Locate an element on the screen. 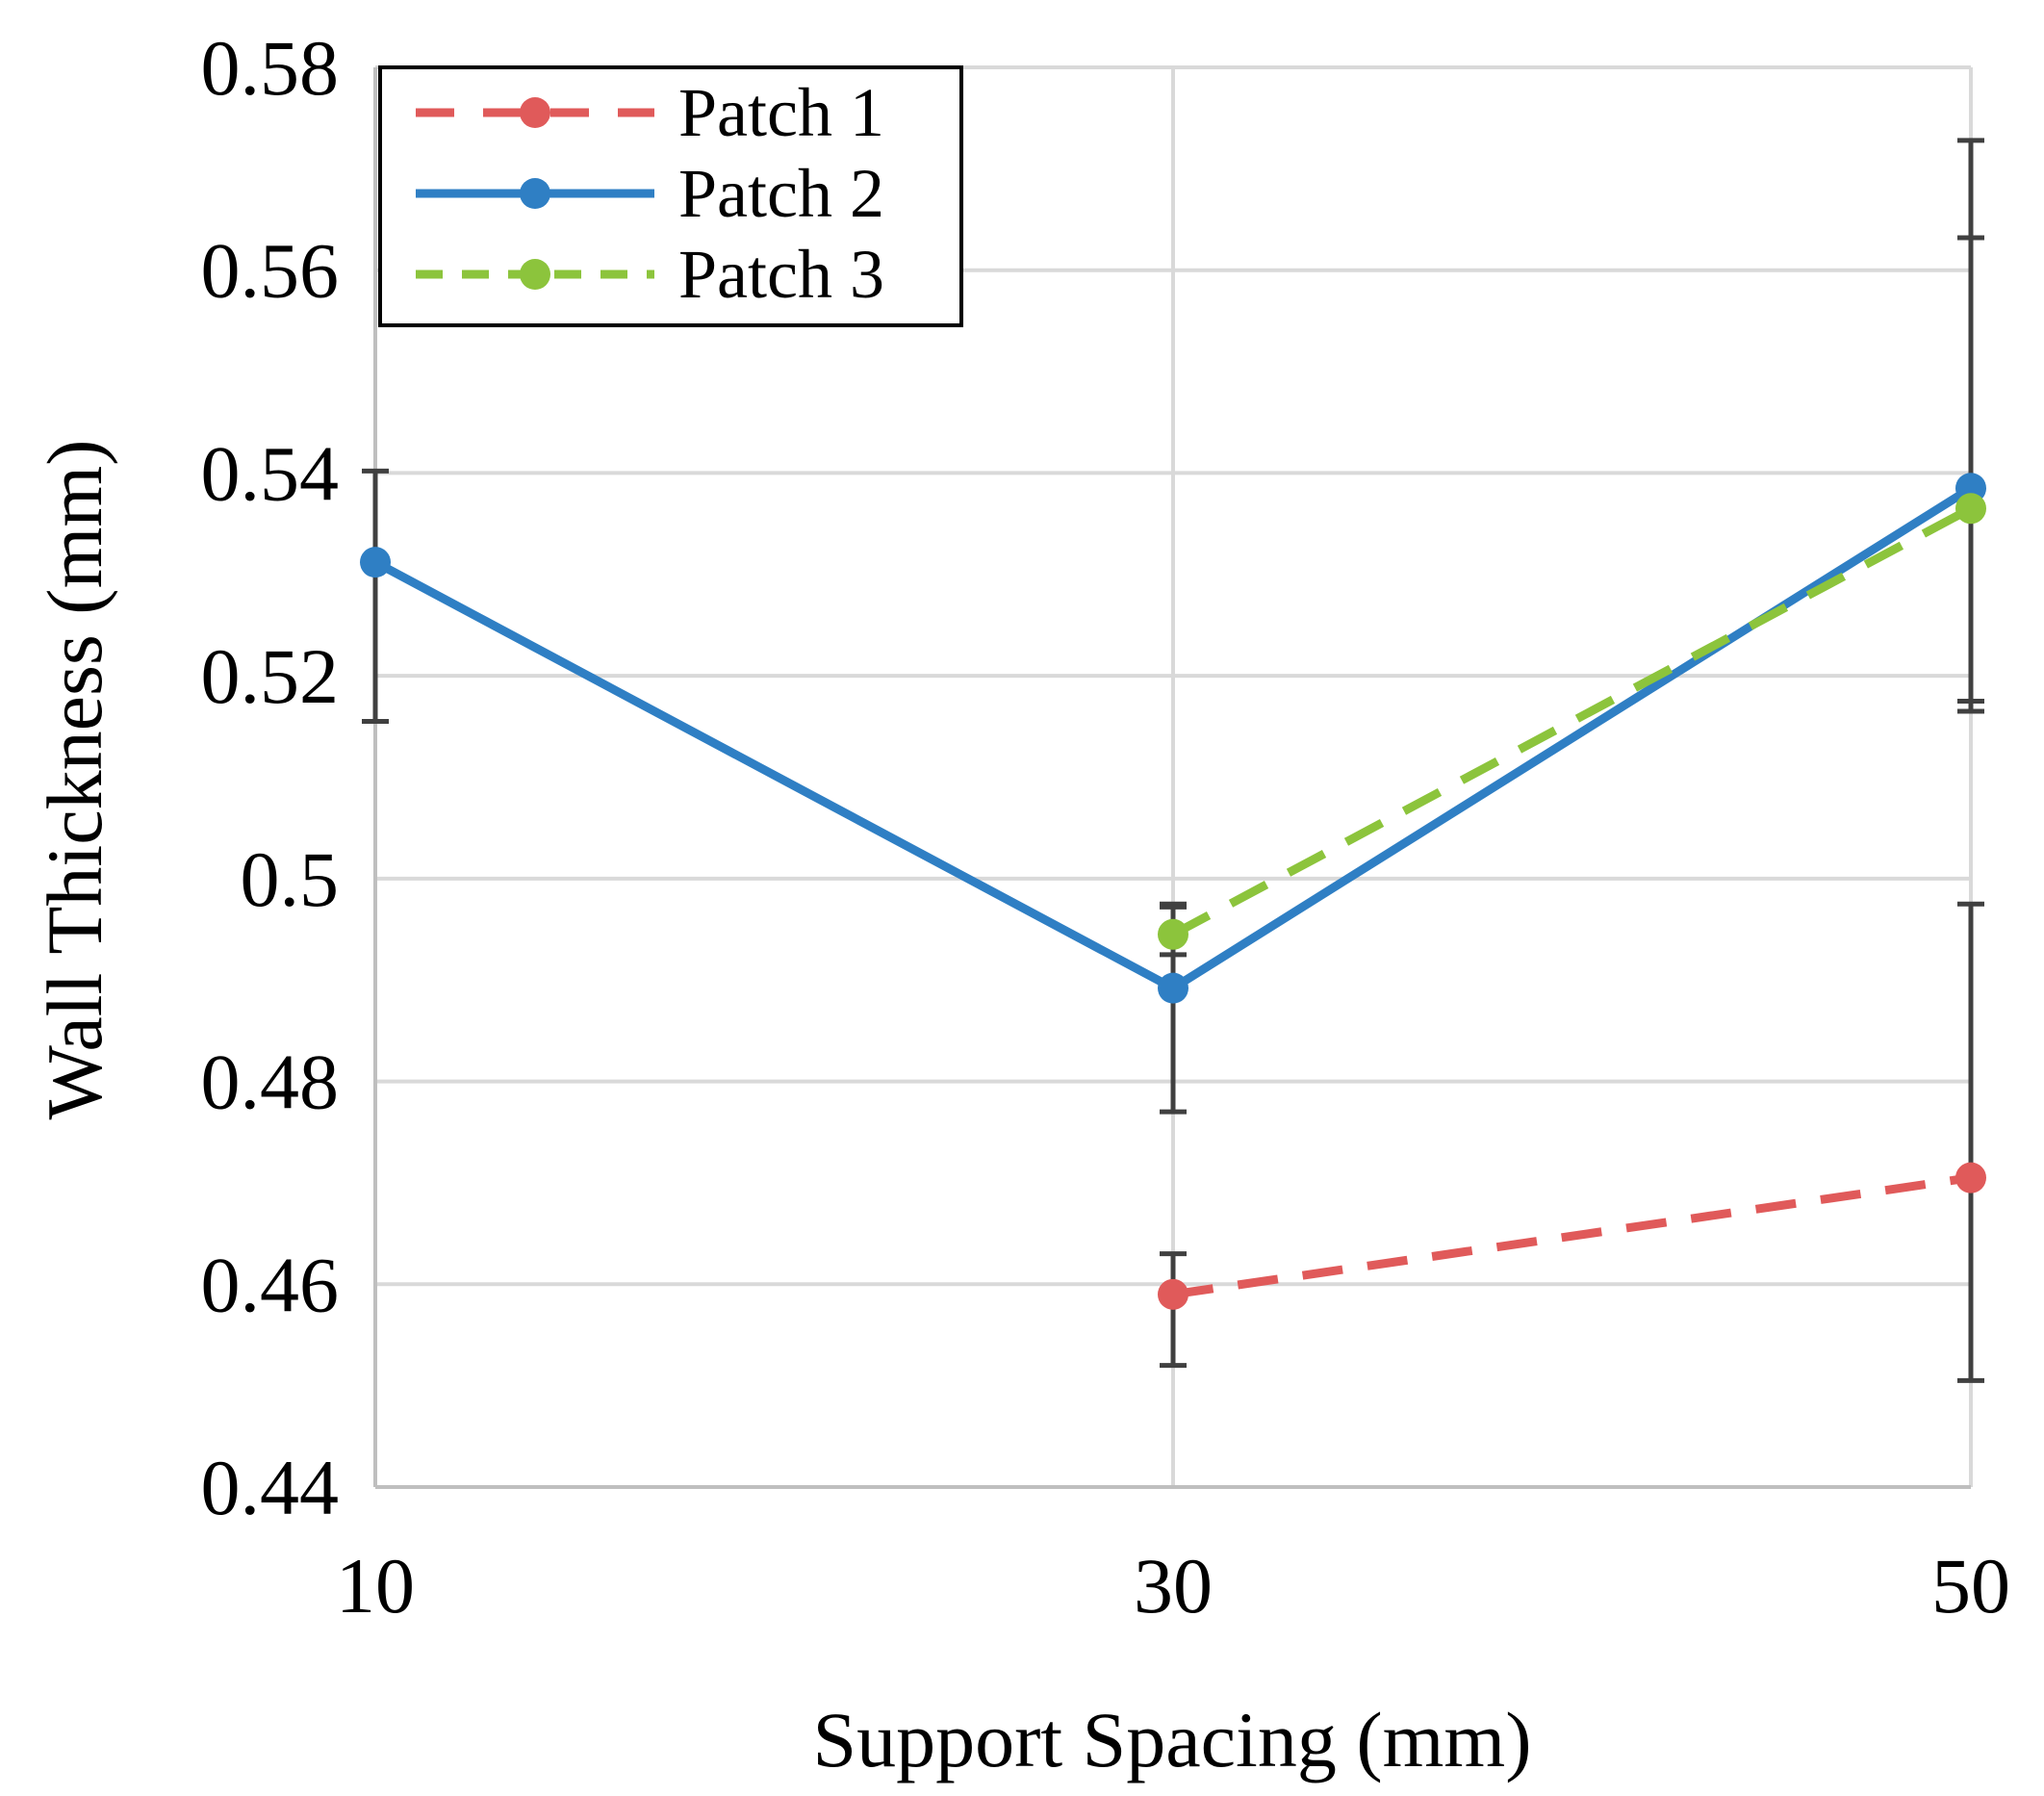 The width and height of the screenshot is (2044, 1796). patch-2-error-bar is located at coordinates (375, 596).